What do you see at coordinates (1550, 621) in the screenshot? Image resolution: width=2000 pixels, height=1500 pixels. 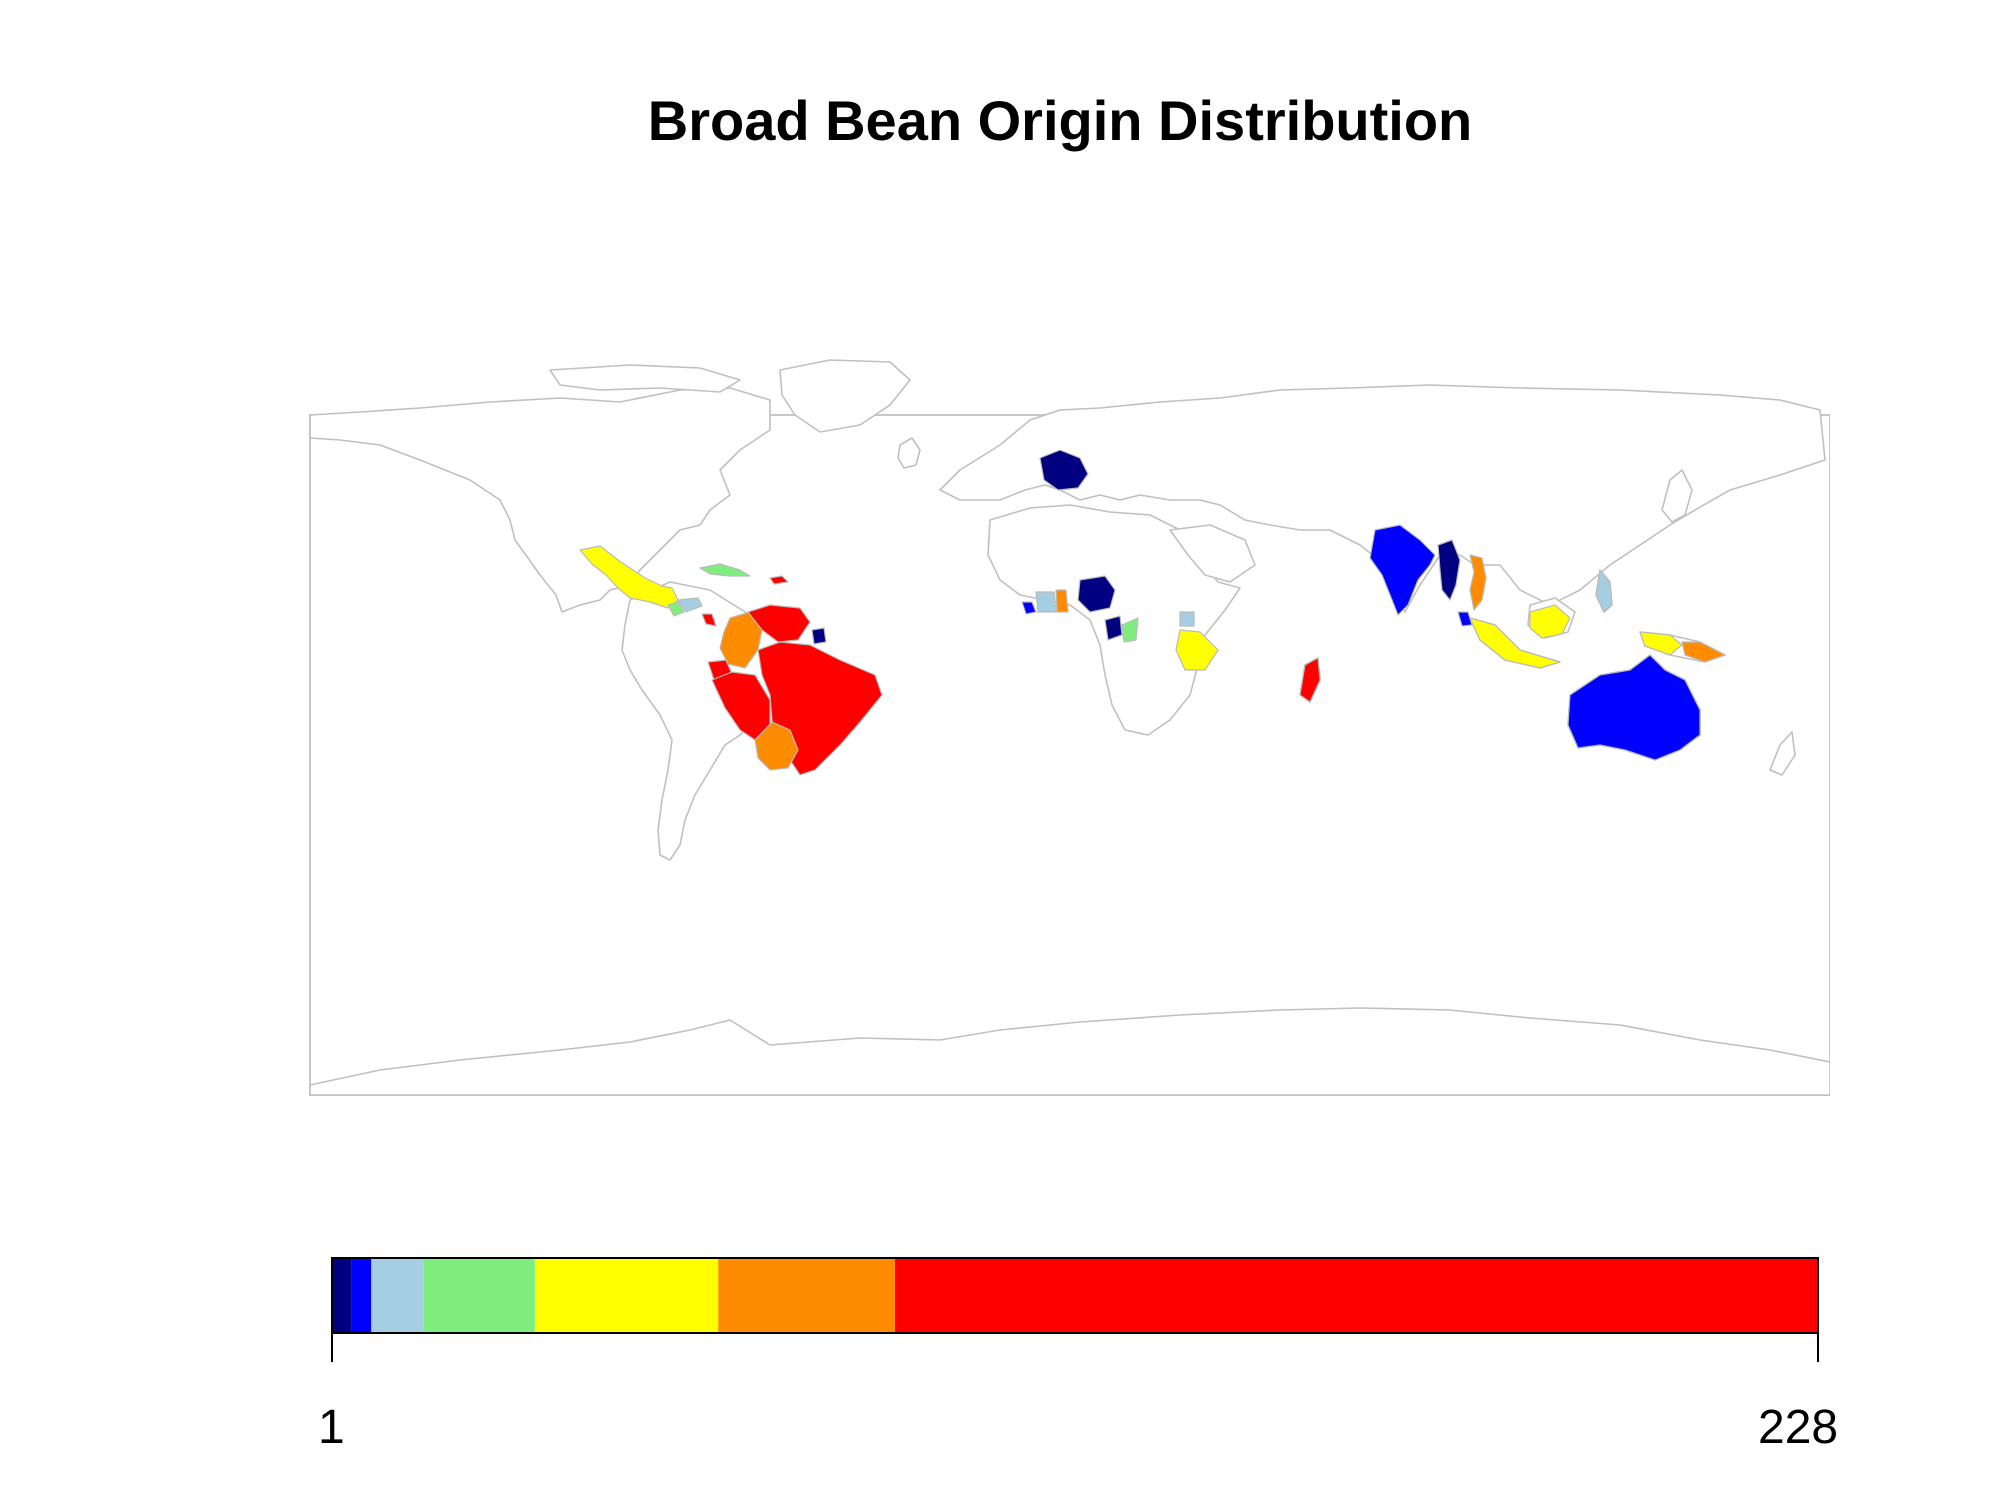 I see `country-indonesia-borneo` at bounding box center [1550, 621].